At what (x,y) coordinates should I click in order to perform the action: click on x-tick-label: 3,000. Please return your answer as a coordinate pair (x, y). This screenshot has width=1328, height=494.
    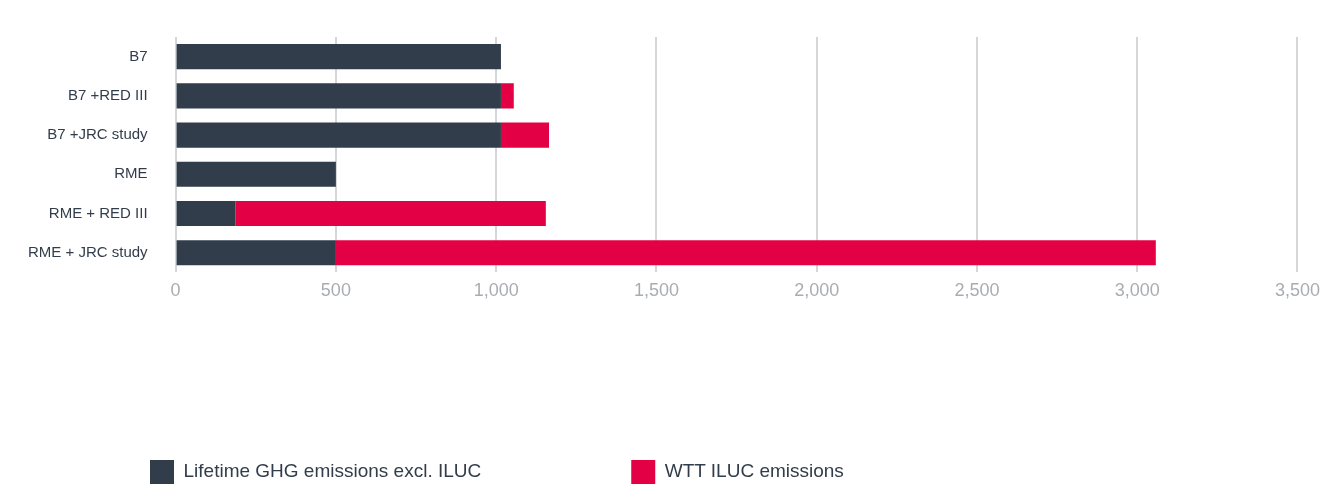
    Looking at the image, I should click on (1137, 290).